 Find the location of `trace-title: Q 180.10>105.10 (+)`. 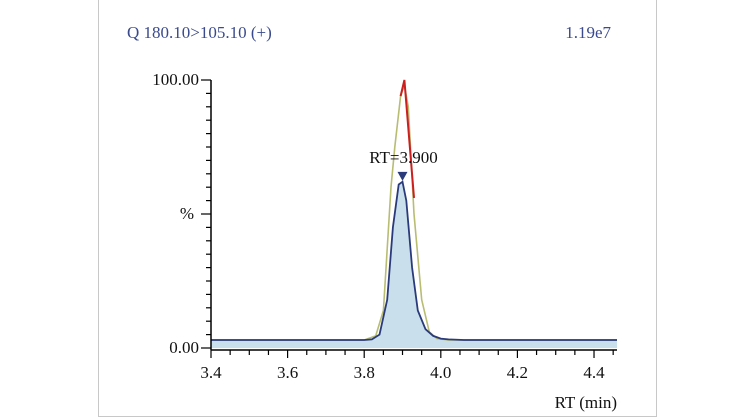

trace-title: Q 180.10>105.10 (+) is located at coordinates (199, 32).